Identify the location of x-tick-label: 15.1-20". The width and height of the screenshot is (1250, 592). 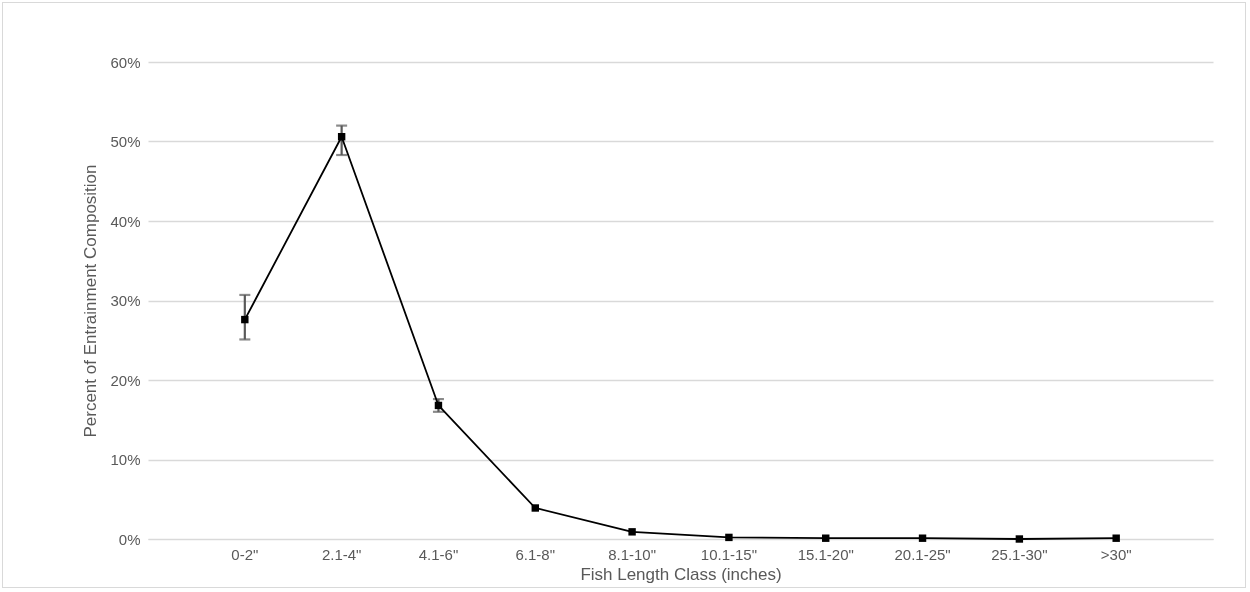
(825, 554).